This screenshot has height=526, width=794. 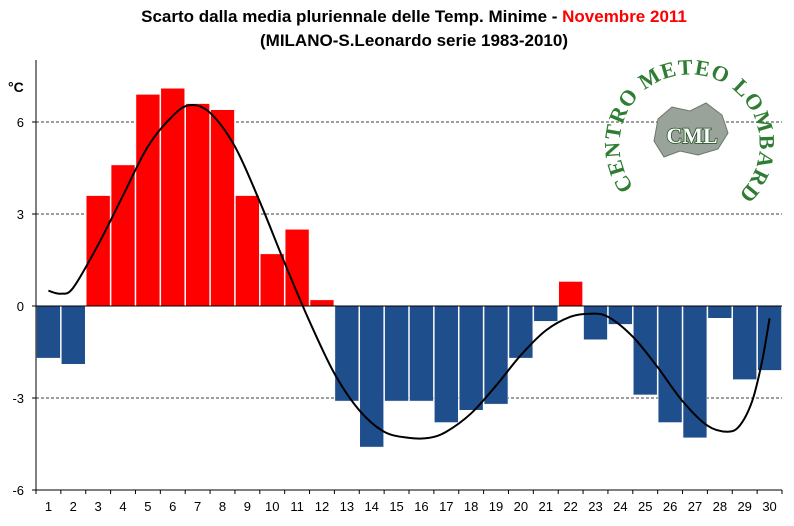 What do you see at coordinates (98, 506) in the screenshot?
I see `x-tick-label-3: 3` at bounding box center [98, 506].